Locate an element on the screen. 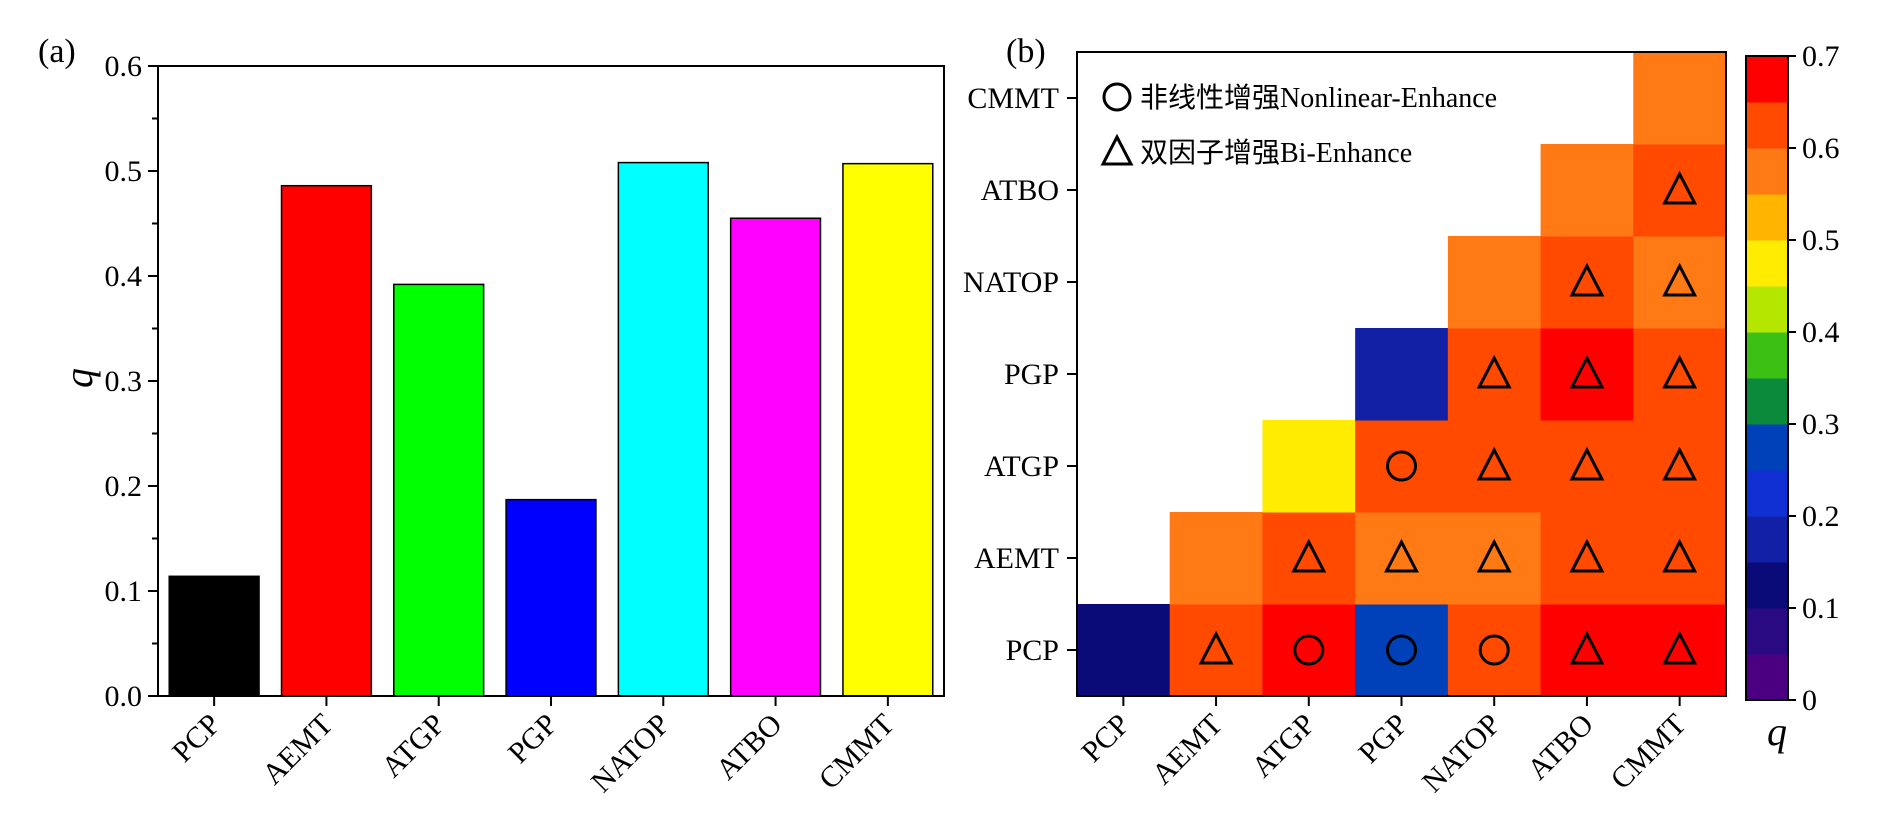  panel-label-a: (a) is located at coordinates (57, 51).